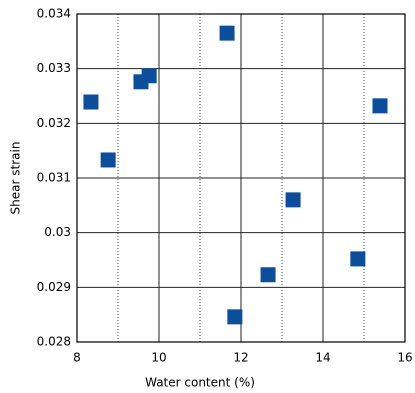  What do you see at coordinates (16, 178) in the screenshot?
I see `y-axis-label: Shear strain` at bounding box center [16, 178].